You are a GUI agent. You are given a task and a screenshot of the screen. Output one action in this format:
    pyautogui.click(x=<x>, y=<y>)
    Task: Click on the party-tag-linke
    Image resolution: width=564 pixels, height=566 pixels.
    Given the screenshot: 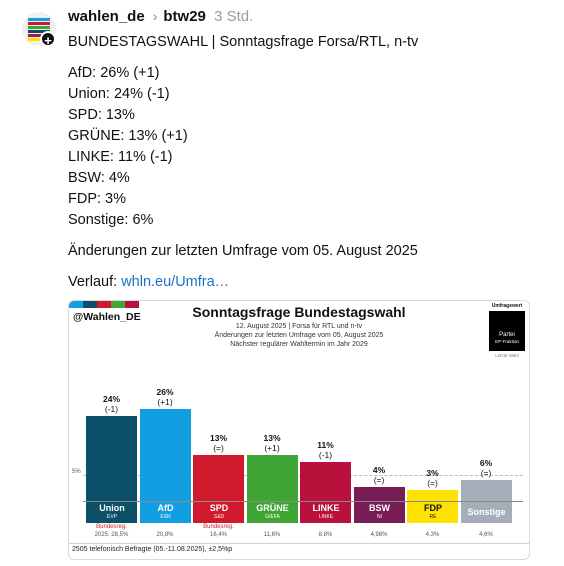 What is the action you would take?
    pyautogui.click(x=325, y=512)
    